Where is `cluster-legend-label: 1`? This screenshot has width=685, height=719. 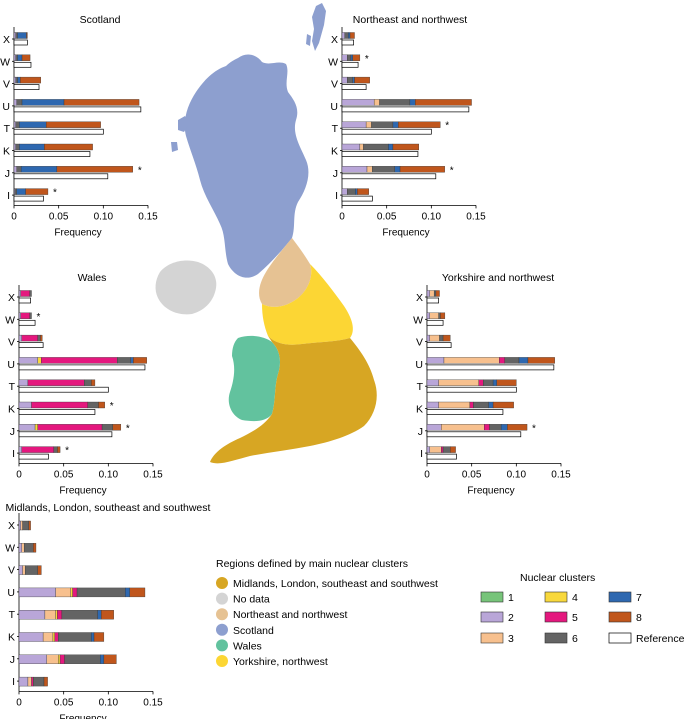
cluster-legend-label: 1 is located at coordinates (511, 598).